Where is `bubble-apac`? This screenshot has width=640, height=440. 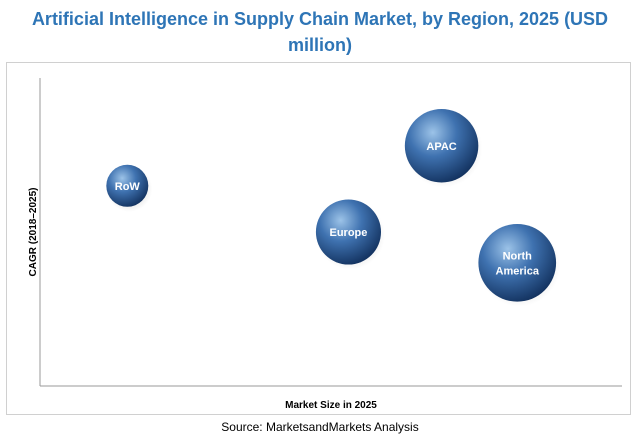
bubble-apac is located at coordinates (441, 146).